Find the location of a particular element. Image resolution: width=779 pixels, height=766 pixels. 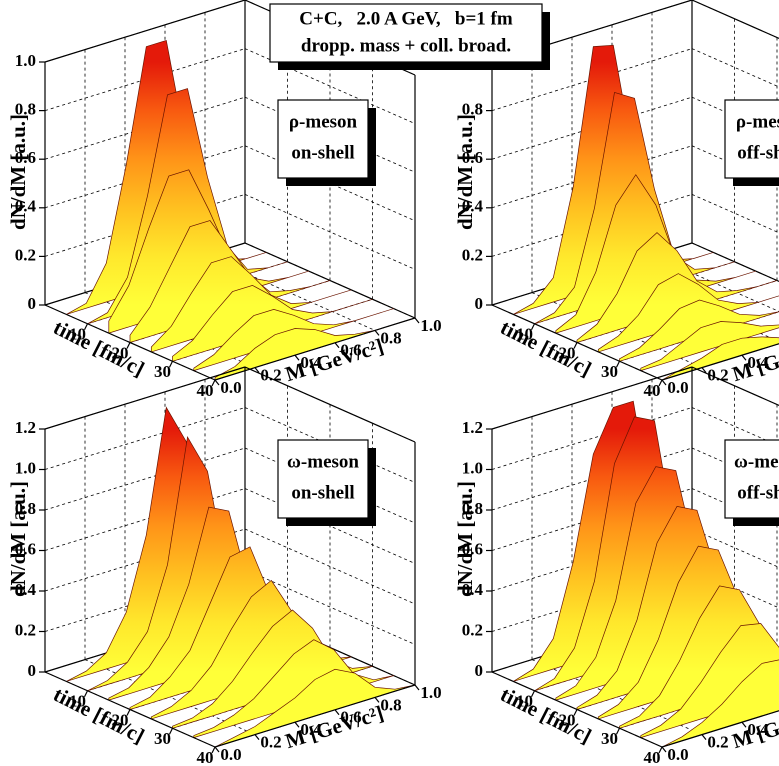

title-line: C+C, 2.0 A GeV, b=1 fm is located at coordinates (406, 18).